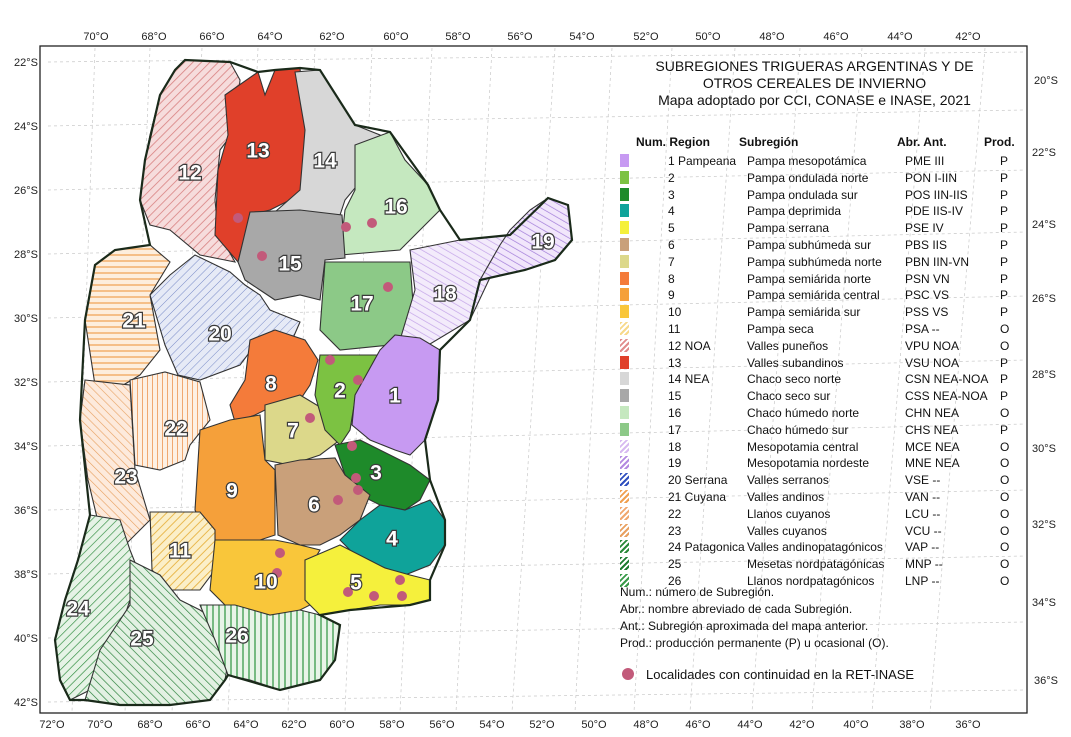 The image size is (1071, 737). I want to click on legend-num: 20 Serrana, so click(698, 480).